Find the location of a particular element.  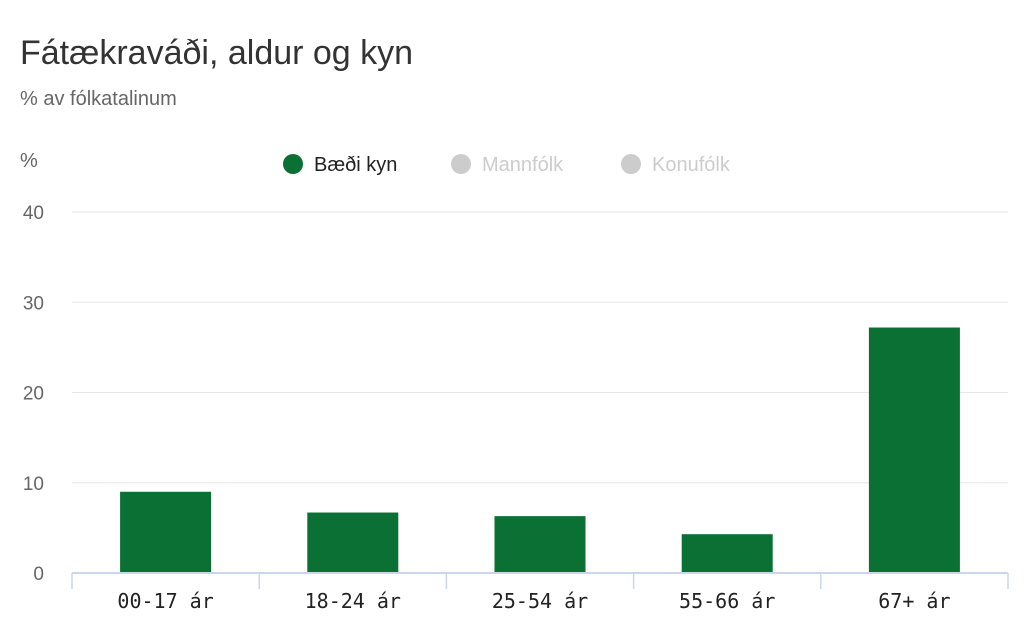

y-axis-ticks: 0 10 20 30 40 is located at coordinates (33, 394).